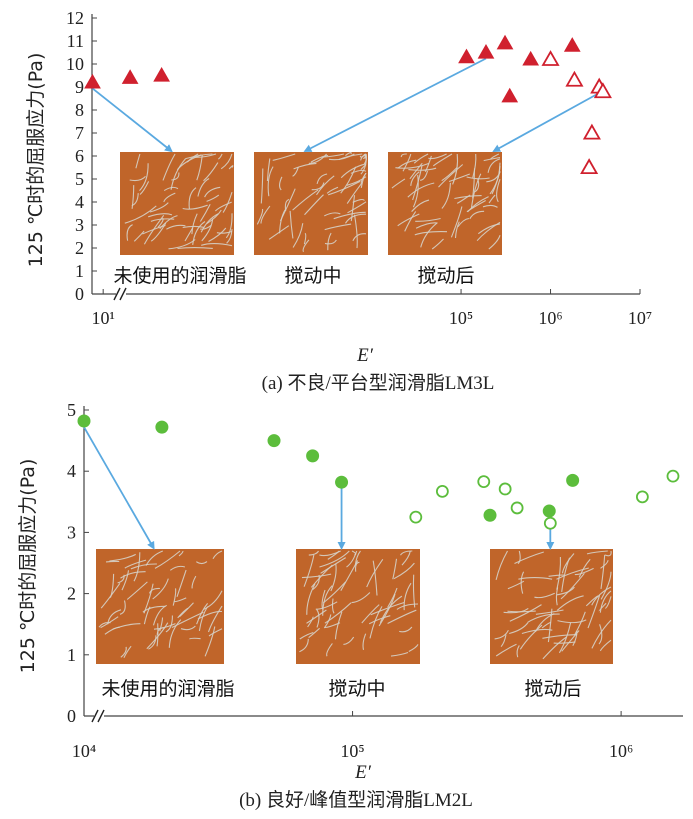 The image size is (693, 819). Describe the element at coordinates (28, 566) in the screenshot. I see `panel-b-y-axis-label: 125 ℃时的屈服应力(Pa)` at that location.